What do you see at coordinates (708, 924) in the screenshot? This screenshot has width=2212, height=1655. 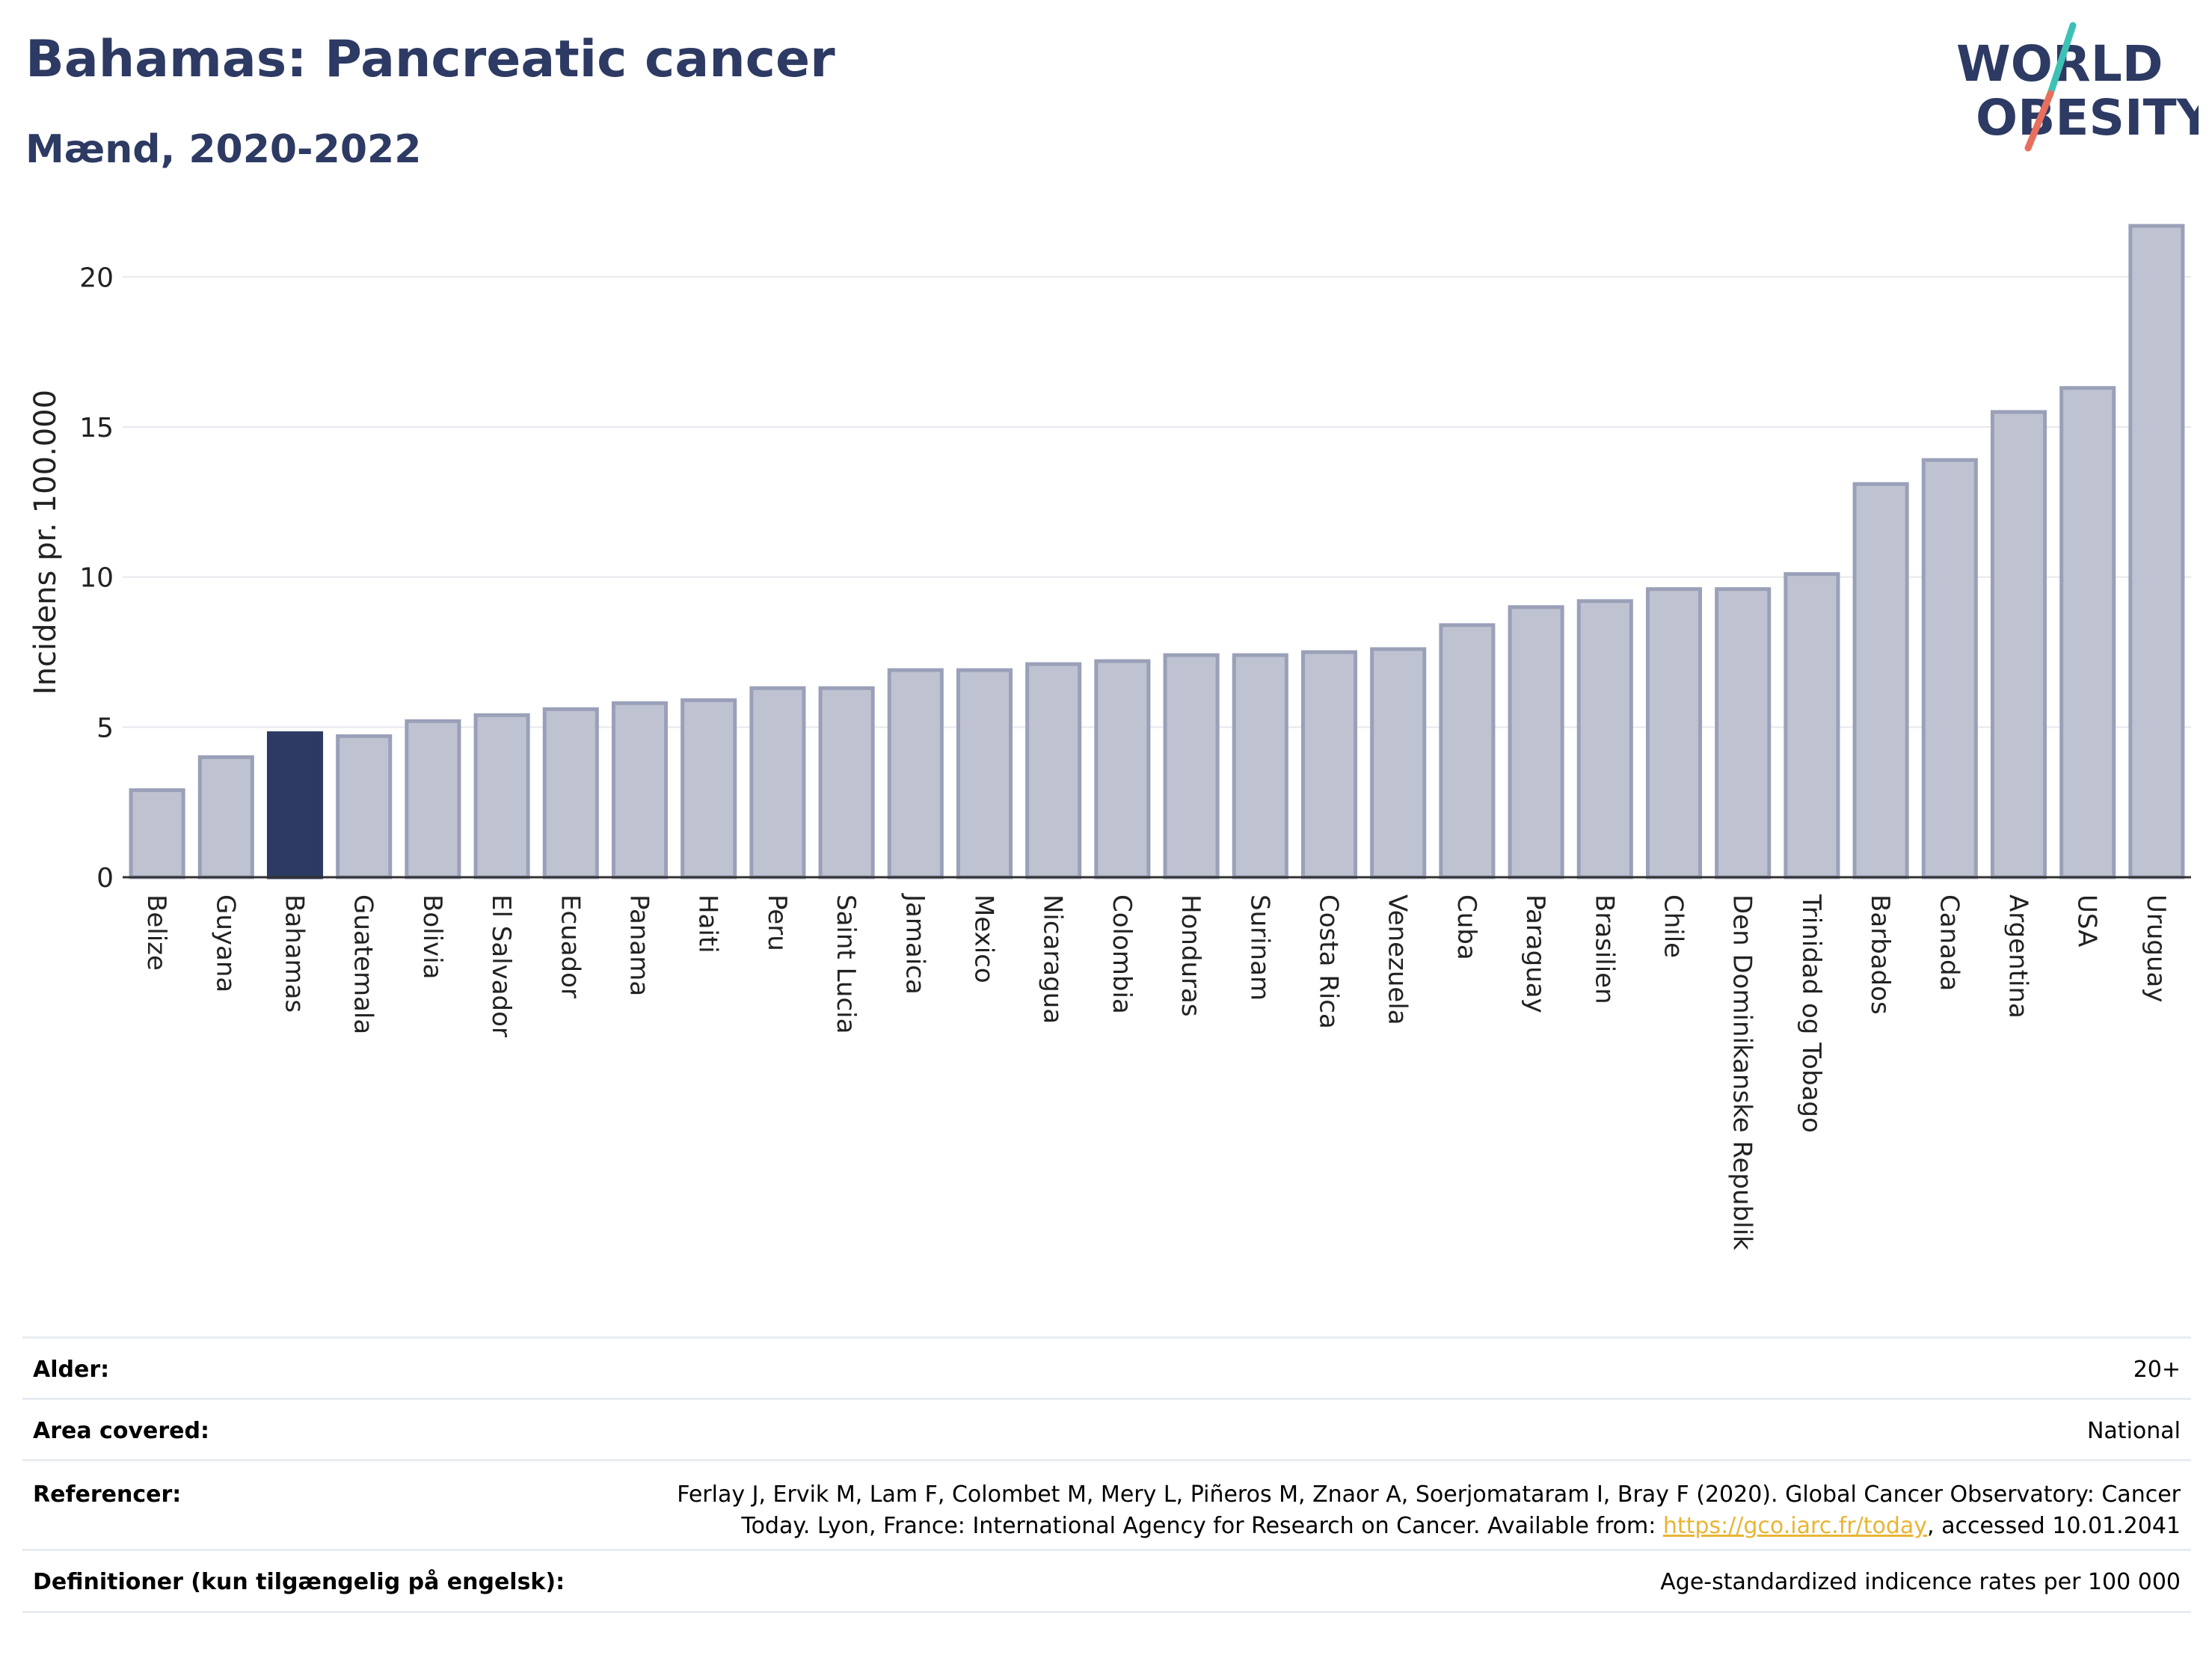 I see `x-tick-label: Haiti` at bounding box center [708, 924].